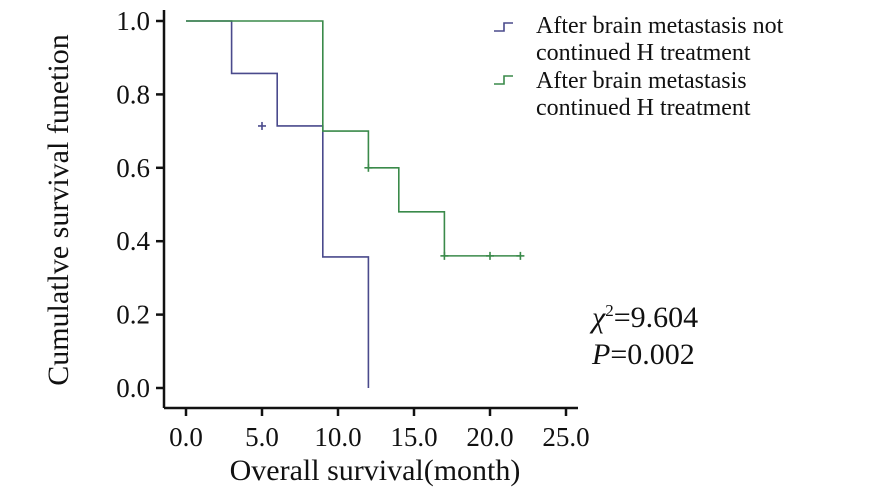  I want to click on chi-symbol: χ, so click(597, 317).